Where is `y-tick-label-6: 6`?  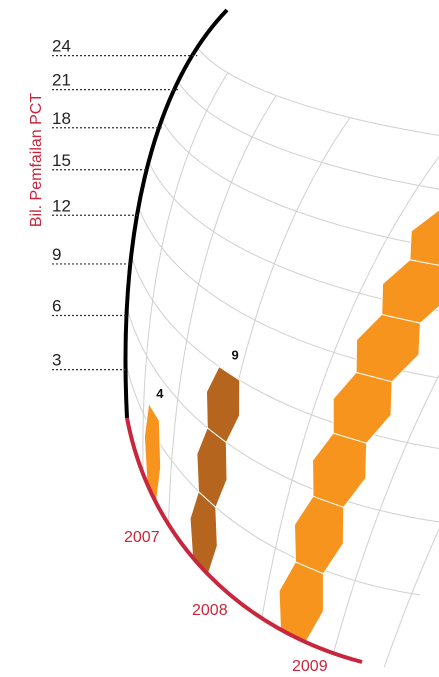
y-tick-label-6: 6 is located at coordinates (56, 305).